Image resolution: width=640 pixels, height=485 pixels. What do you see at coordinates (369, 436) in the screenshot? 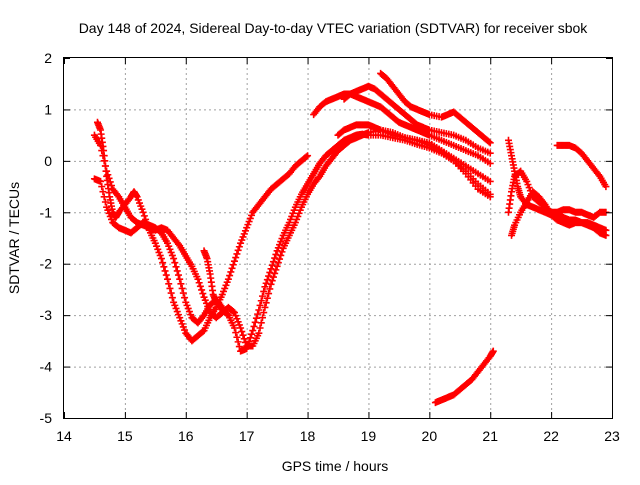
I see `x-tick-label: 19` at bounding box center [369, 436].